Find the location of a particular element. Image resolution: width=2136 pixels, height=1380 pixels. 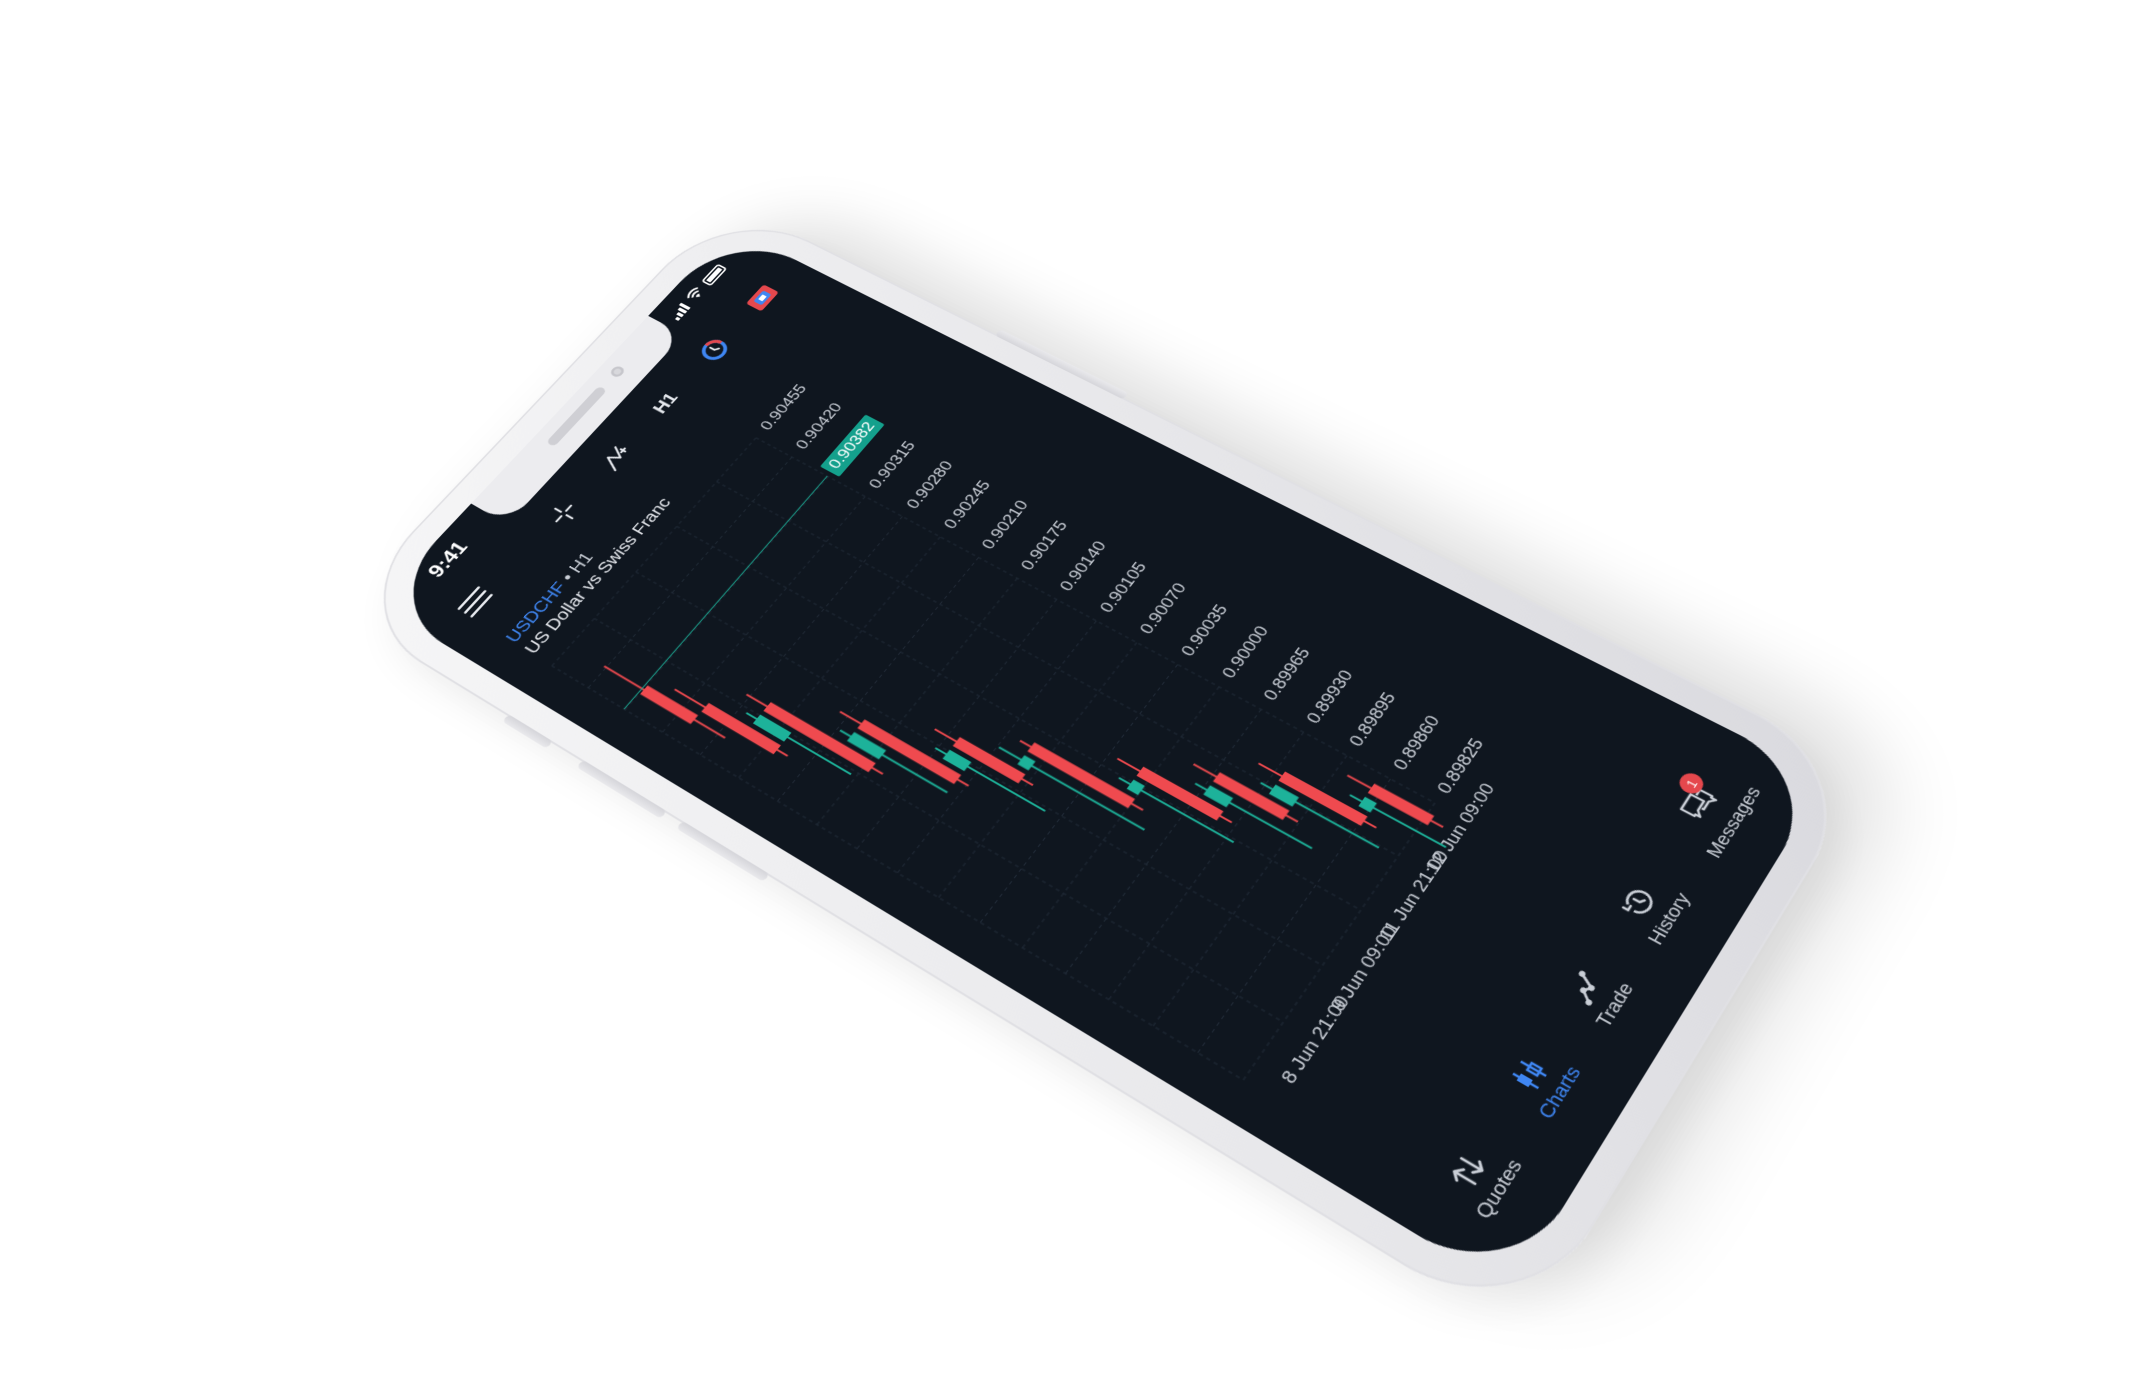

candle-wick is located at coordinates (1071, 788).